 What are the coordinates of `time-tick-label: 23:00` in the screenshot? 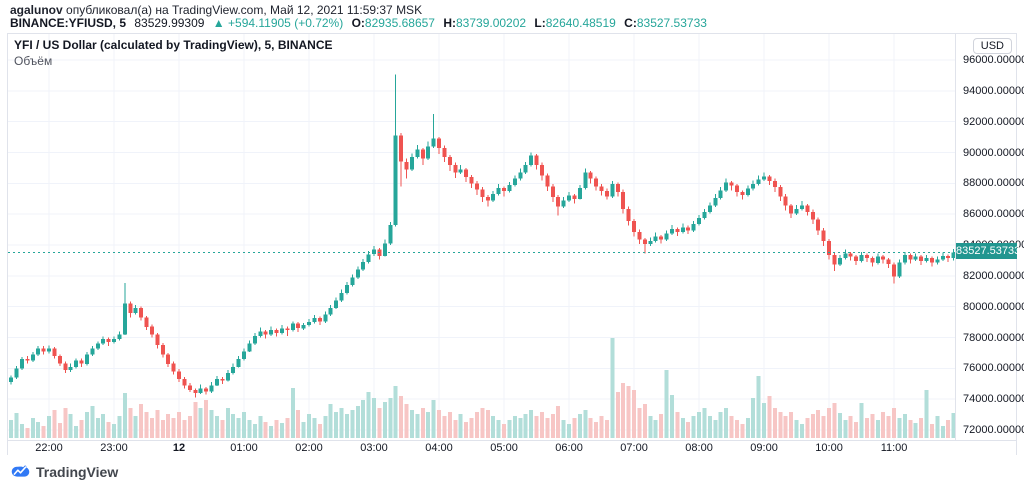 It's located at (114, 448).